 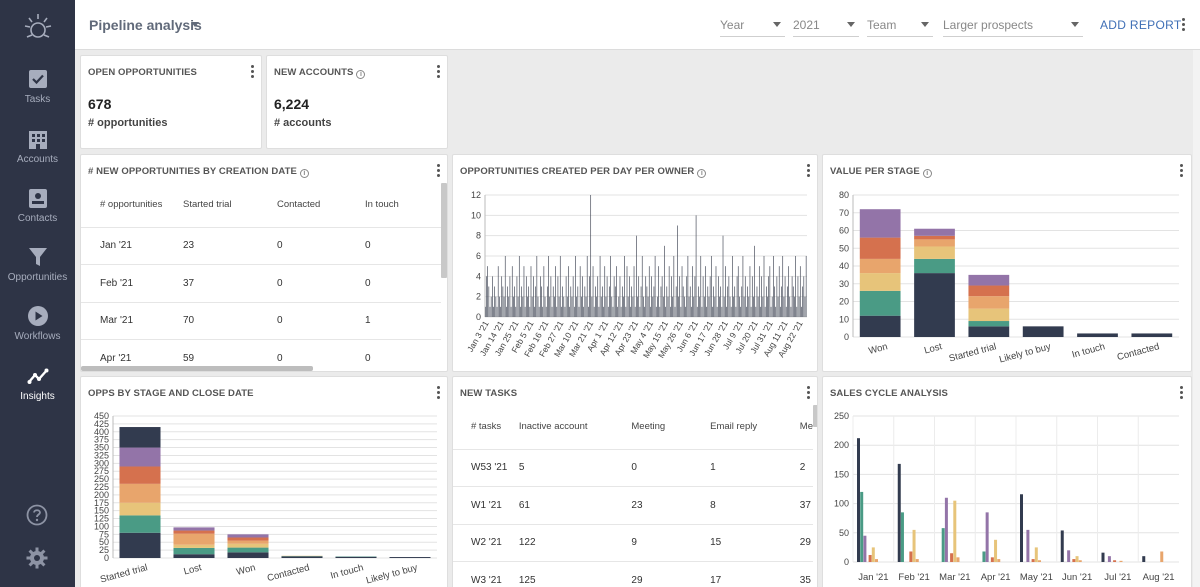 What do you see at coordinates (633, 574) in the screenshot?
I see `table-row: W3 '21 125 29 17 35` at bounding box center [633, 574].